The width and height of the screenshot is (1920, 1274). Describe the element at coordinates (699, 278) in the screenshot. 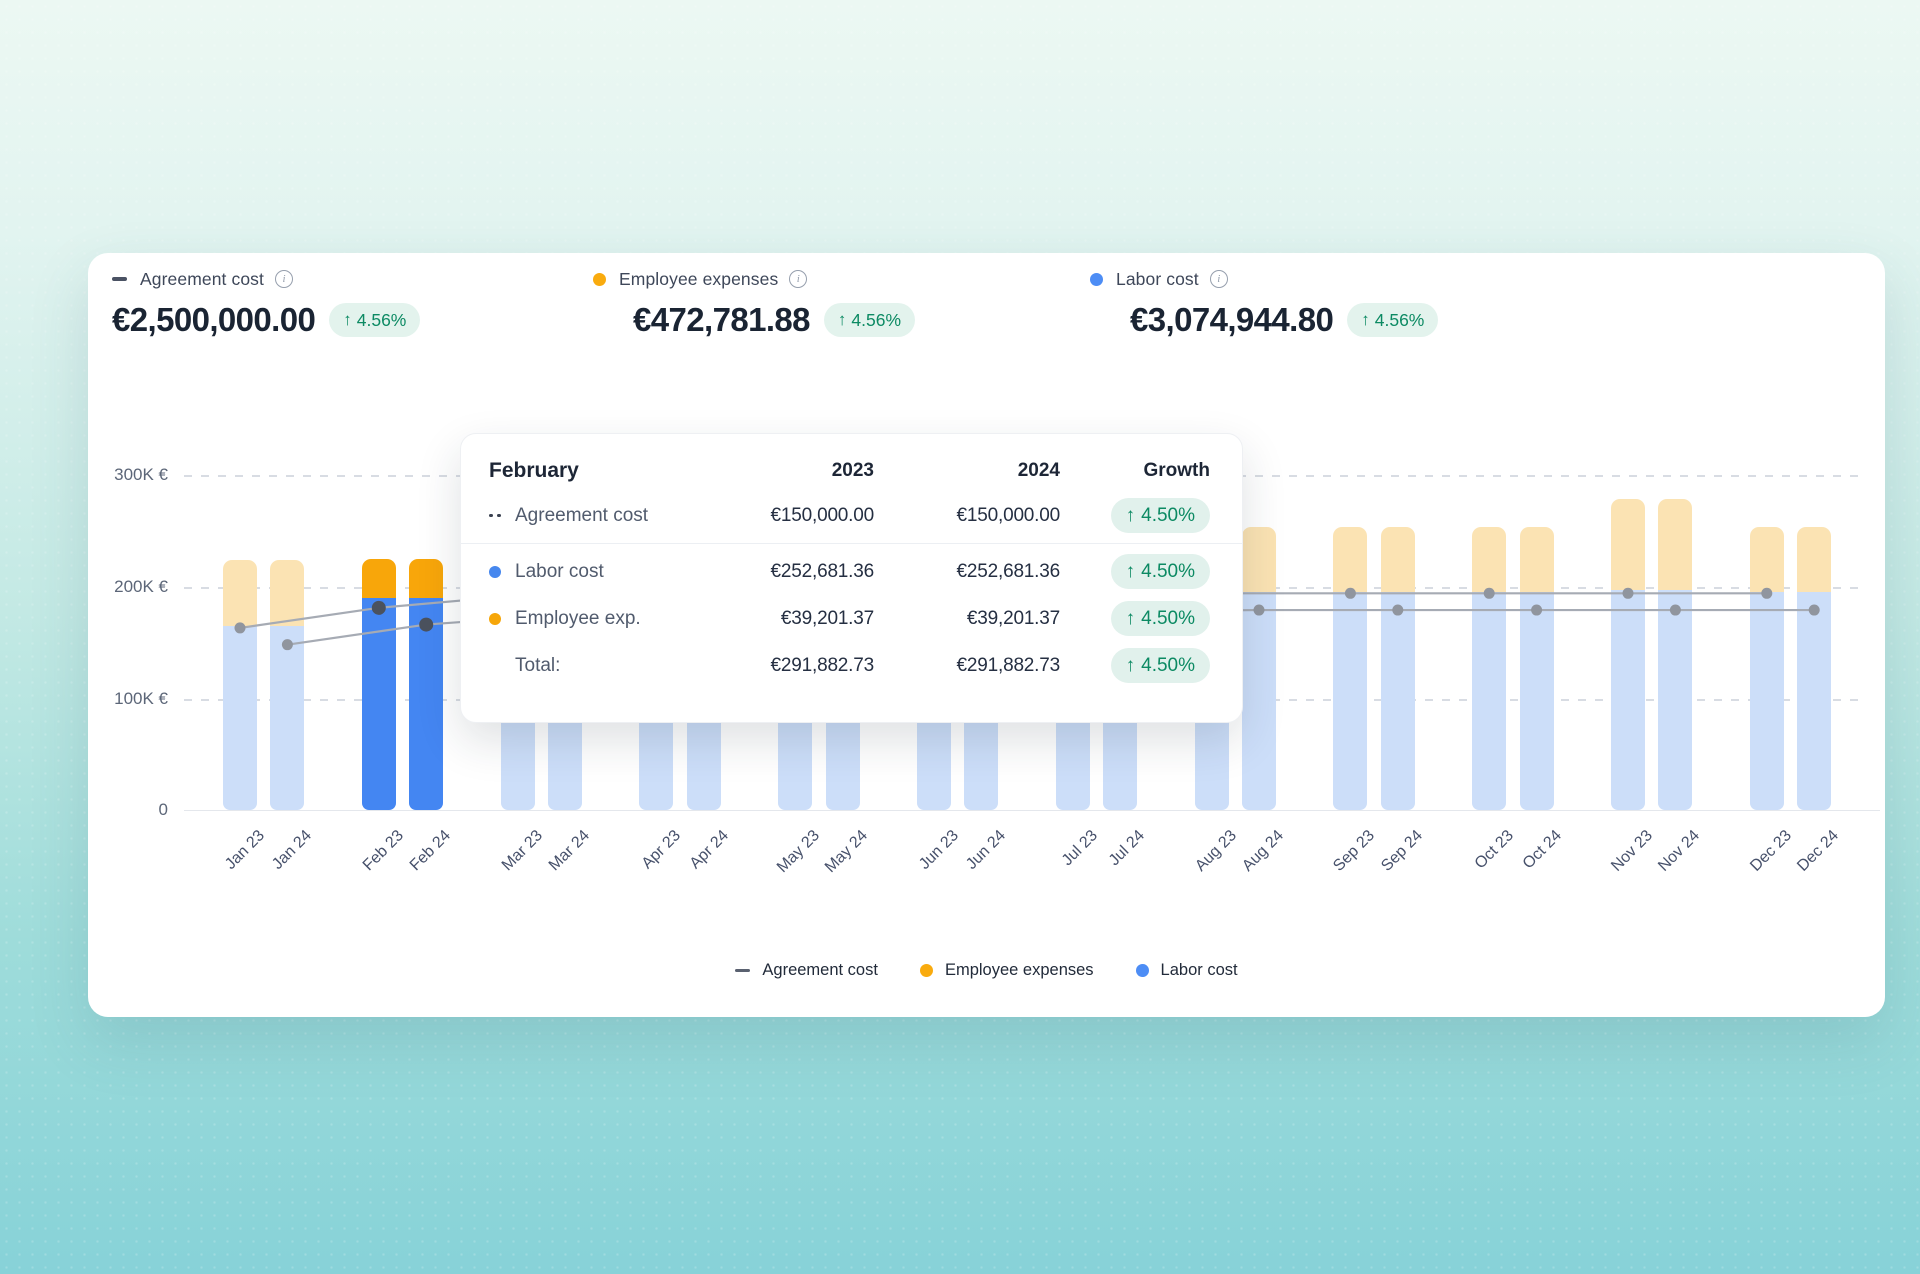

I see `kpi-label: Employee expenses` at that location.